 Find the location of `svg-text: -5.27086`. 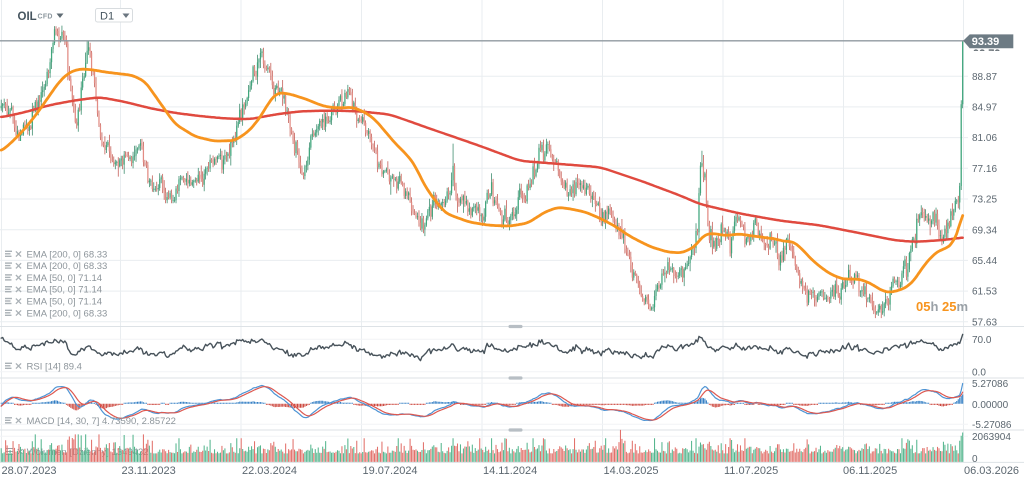

svg-text: -5.27086 is located at coordinates (992, 425).